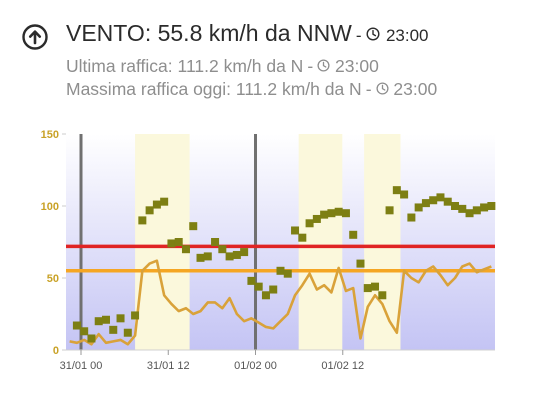  What do you see at coordinates (35, 37) in the screenshot?
I see `arrow-up-circle-icon` at bounding box center [35, 37].